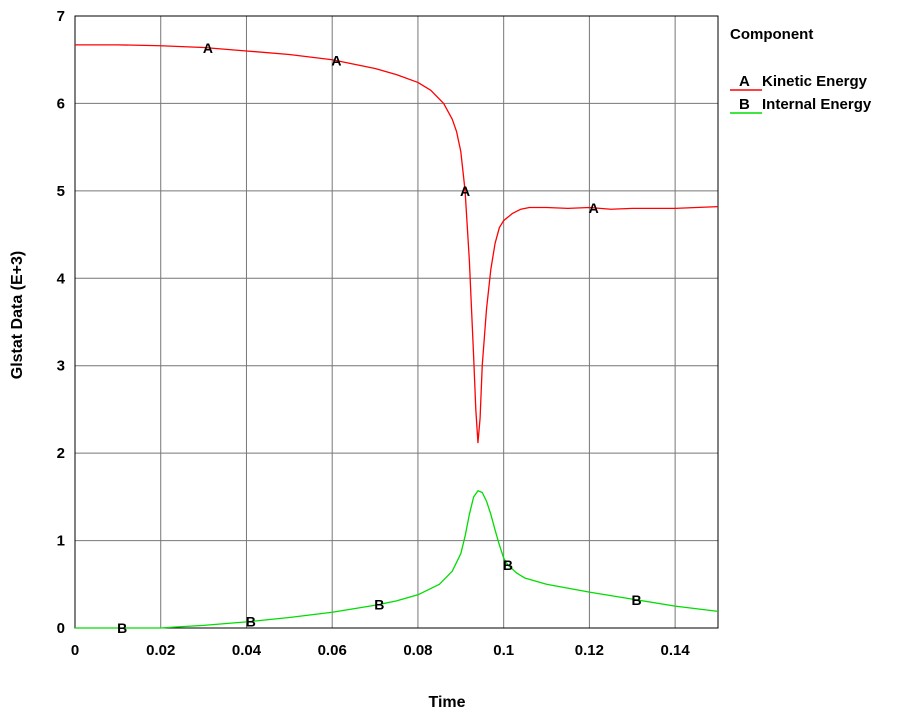 The image size is (909, 715). What do you see at coordinates (61, 453) in the screenshot?
I see `y-tick-label: 2` at bounding box center [61, 453].